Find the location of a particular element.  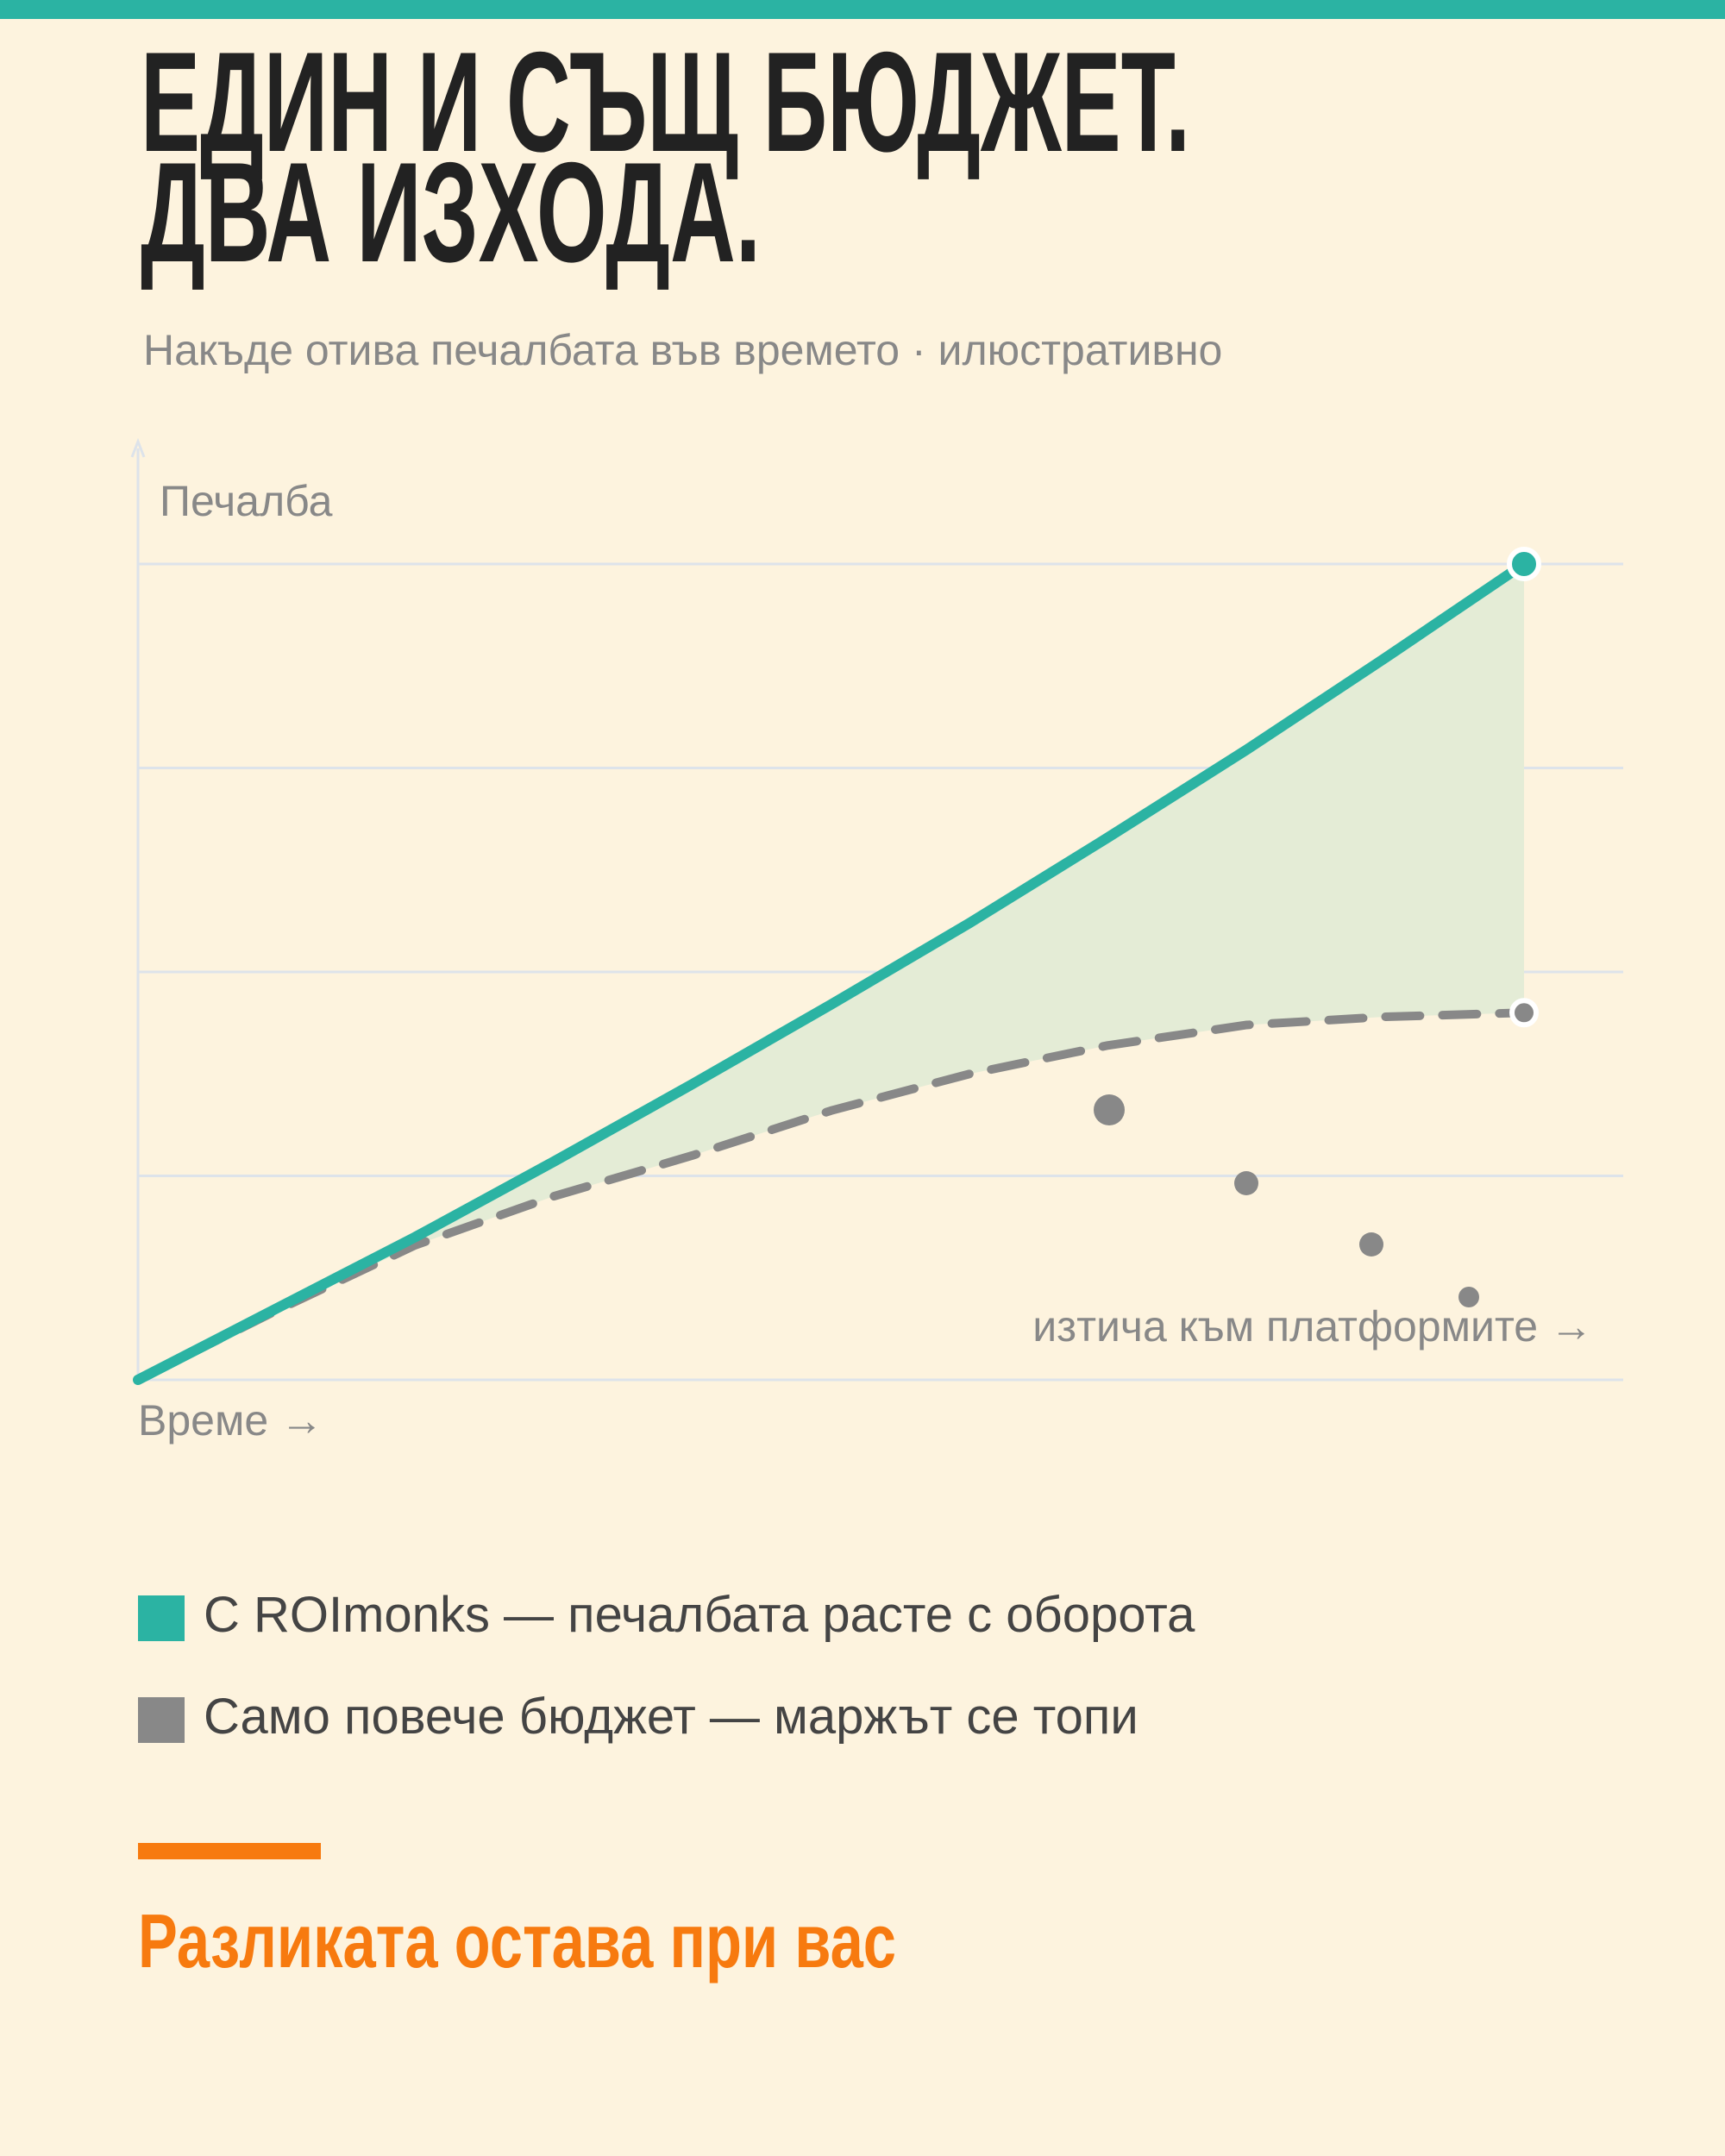

legend-label: С ROImonks — печалбата расте с оборота is located at coordinates (700, 1615).